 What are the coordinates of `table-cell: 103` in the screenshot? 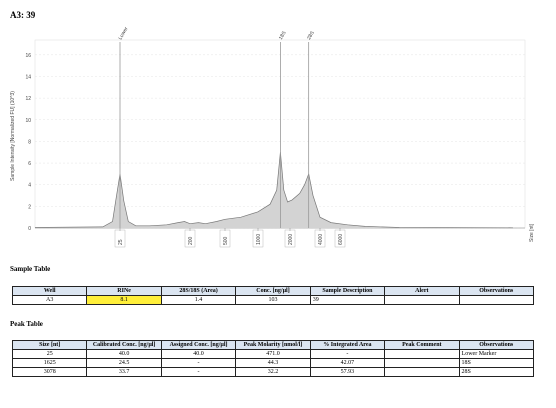 It's located at (273, 300).